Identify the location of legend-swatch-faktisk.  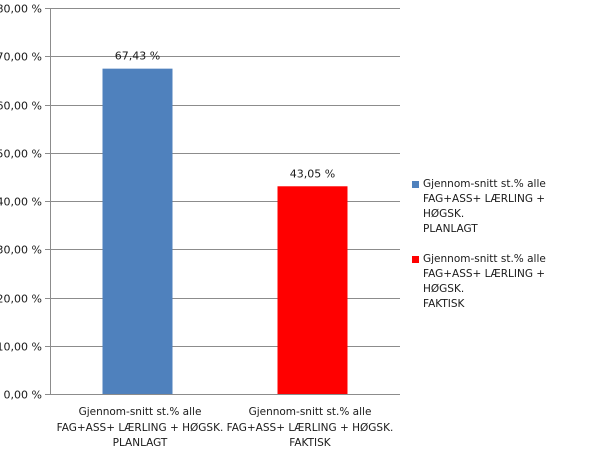
(415, 259).